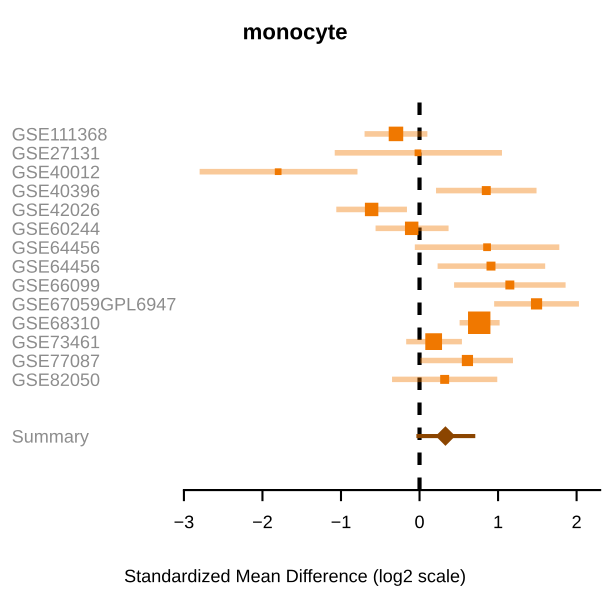  What do you see at coordinates (262, 522) in the screenshot?
I see `x-tick-label: −2` at bounding box center [262, 522].